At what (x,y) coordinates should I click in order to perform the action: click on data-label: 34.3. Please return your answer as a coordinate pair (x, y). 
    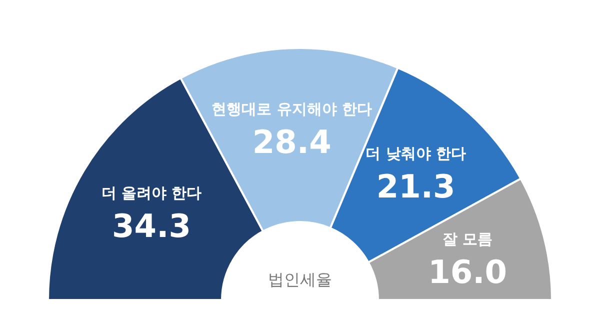
    Looking at the image, I should click on (151, 226).